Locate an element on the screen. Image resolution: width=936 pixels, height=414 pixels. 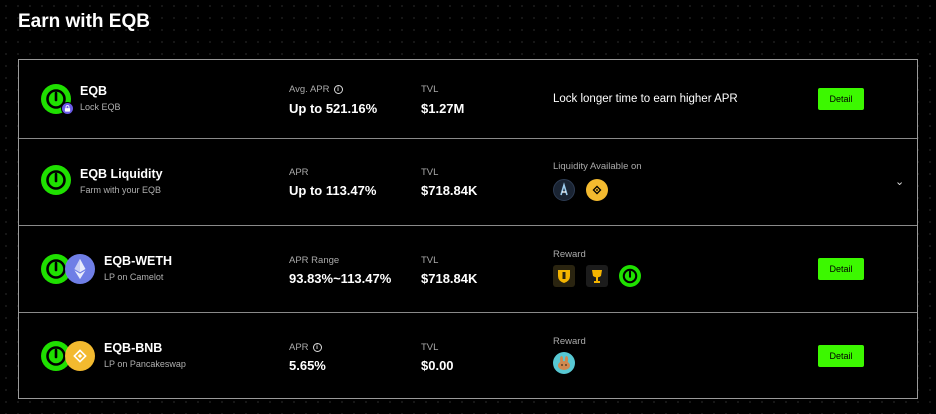
camelot-xgrail-icon is located at coordinates (597, 276).